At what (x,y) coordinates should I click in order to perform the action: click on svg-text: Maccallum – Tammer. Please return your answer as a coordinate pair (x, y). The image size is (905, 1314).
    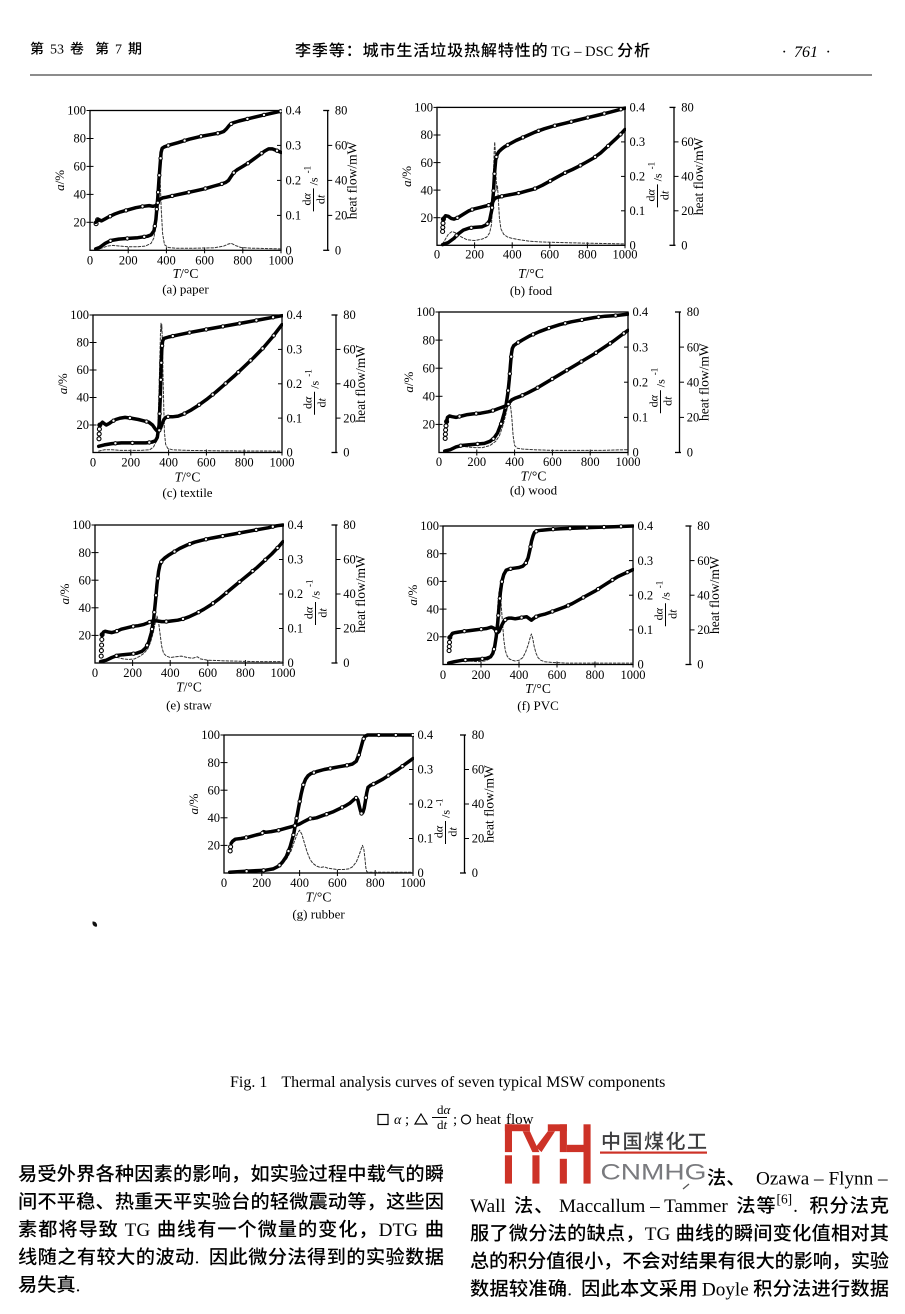
    Looking at the image, I should click on (643, 1206).